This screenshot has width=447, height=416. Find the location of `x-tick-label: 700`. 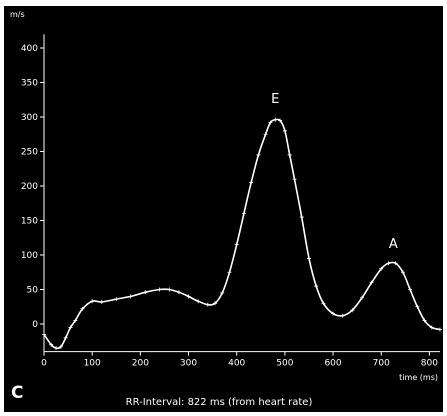

x-tick-label: 700 is located at coordinates (381, 364).